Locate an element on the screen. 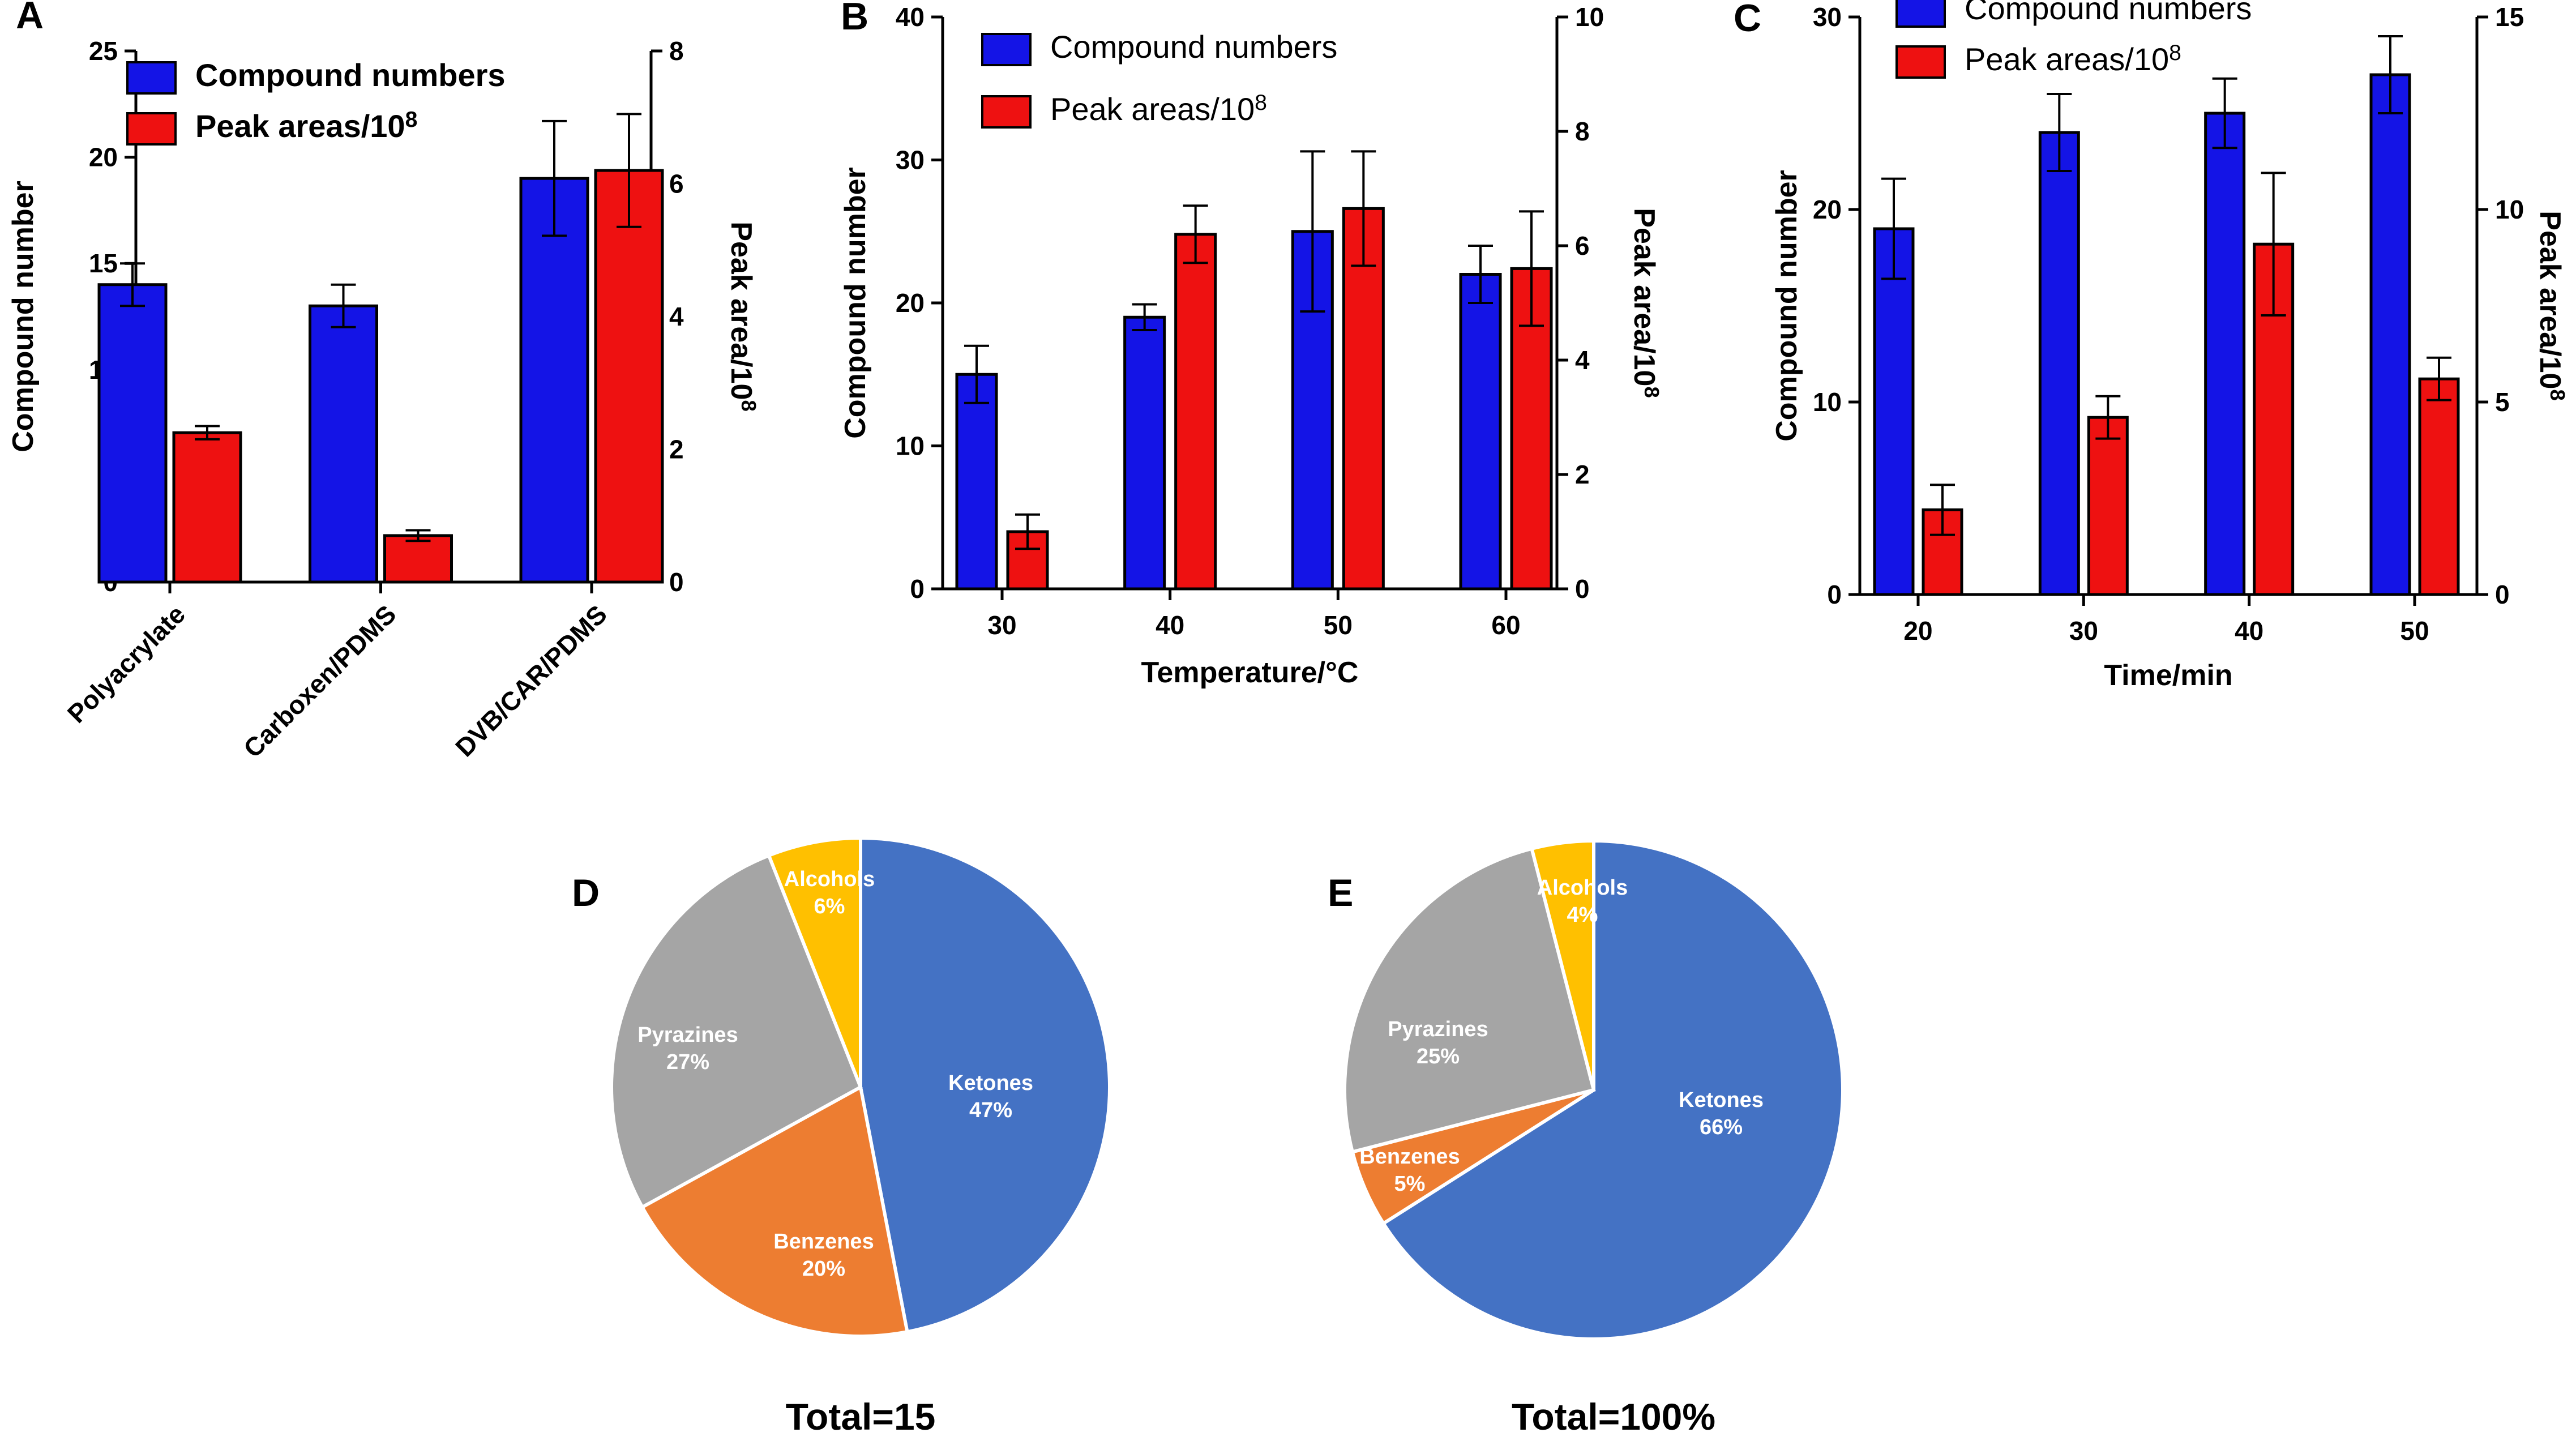 The height and width of the screenshot is (1441, 2576). x-tick-label: 30 is located at coordinates (1001, 625).